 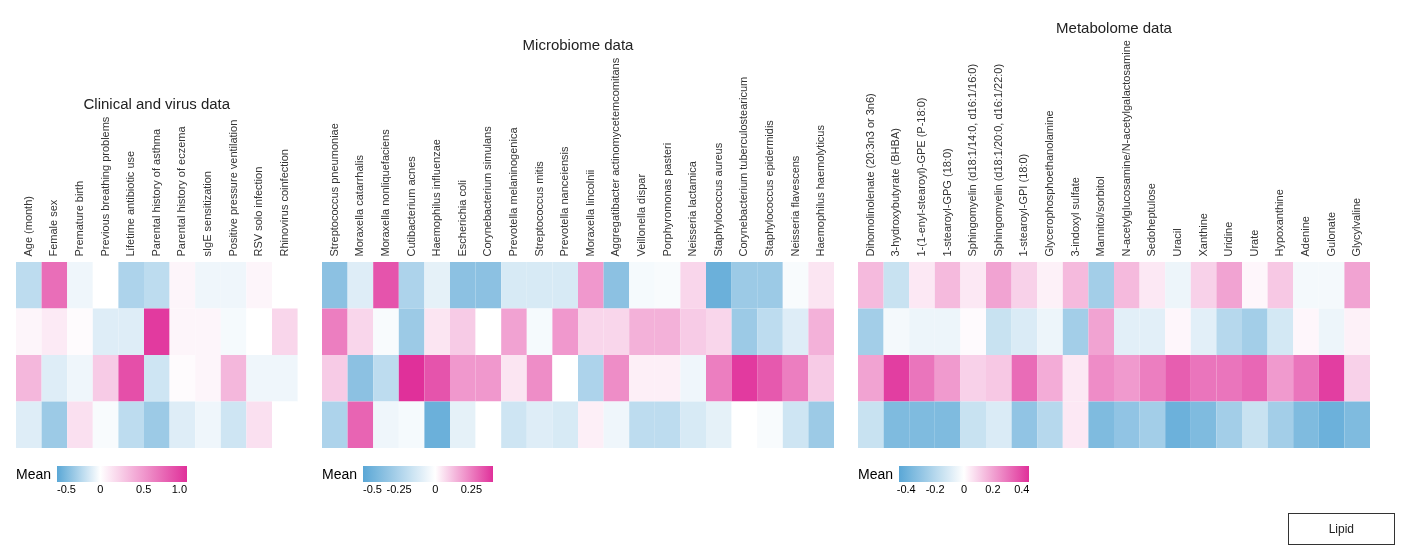 What do you see at coordinates (1304, 236) in the screenshot?
I see `x-tick-label: Adenine` at bounding box center [1304, 236].